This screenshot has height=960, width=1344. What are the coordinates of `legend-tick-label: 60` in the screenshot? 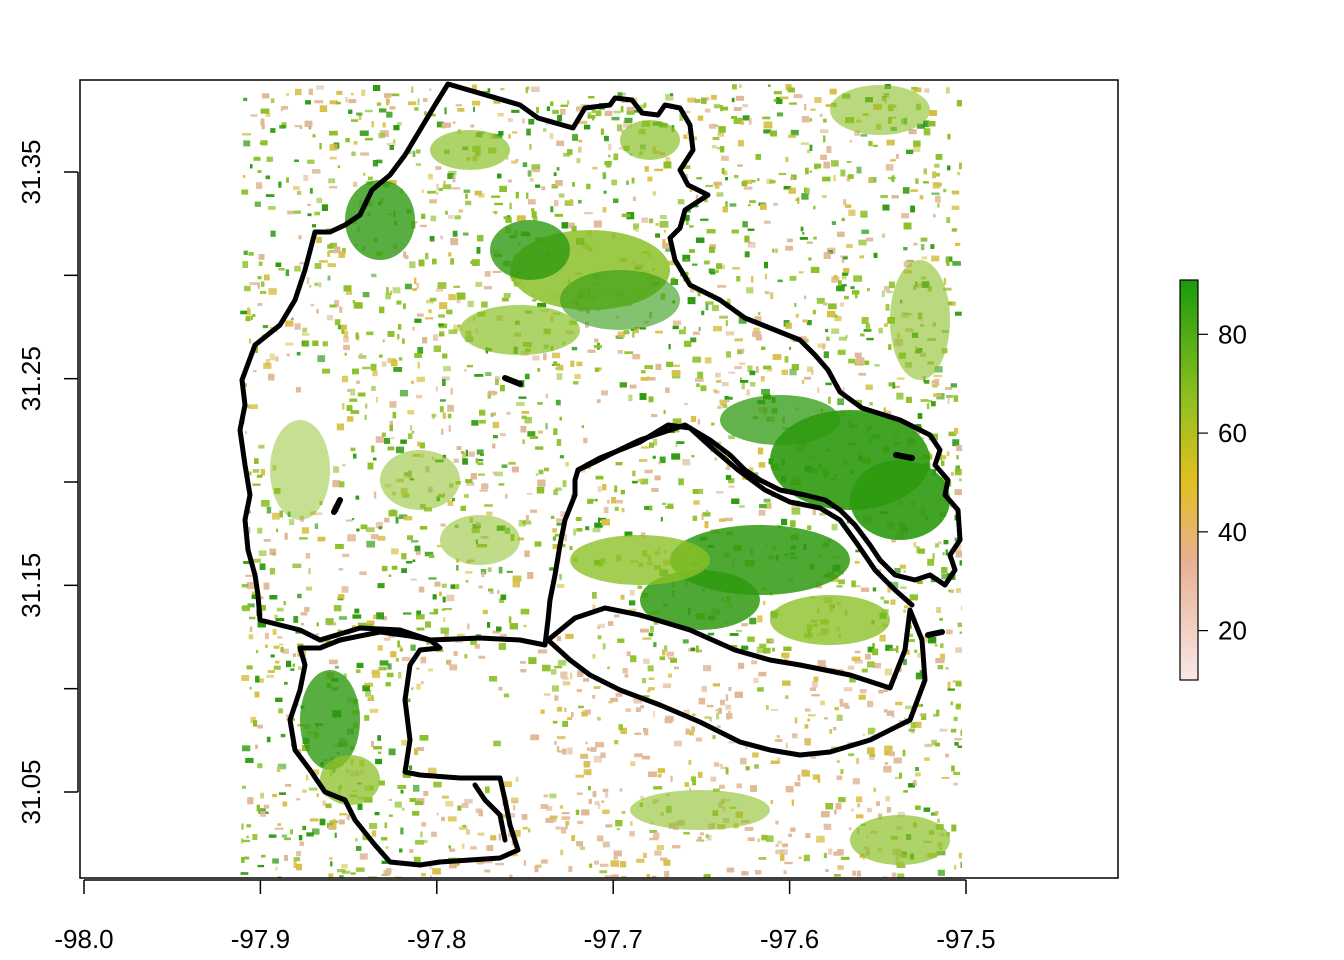 It's located at (1232, 433).